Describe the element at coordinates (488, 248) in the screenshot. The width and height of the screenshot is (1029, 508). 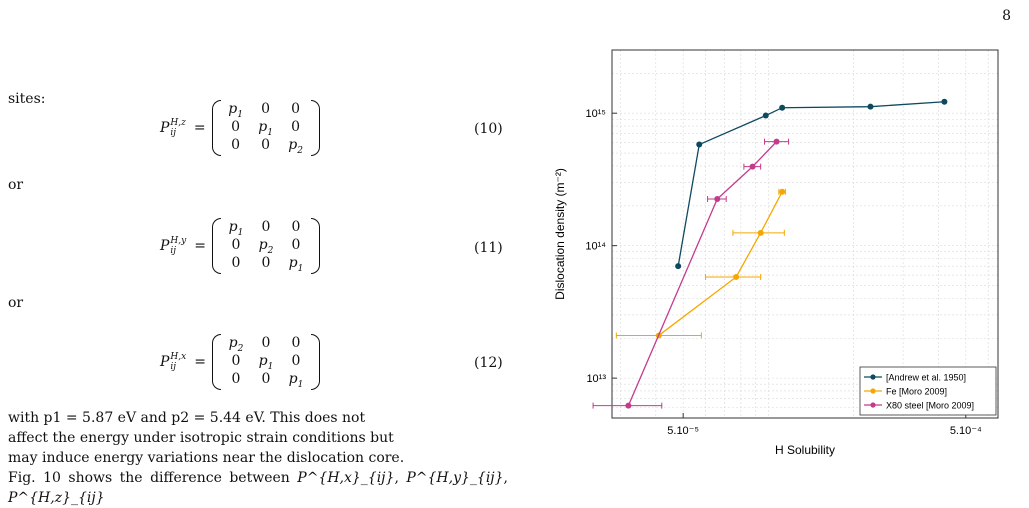
I see `equation-11-number: (11)` at that location.